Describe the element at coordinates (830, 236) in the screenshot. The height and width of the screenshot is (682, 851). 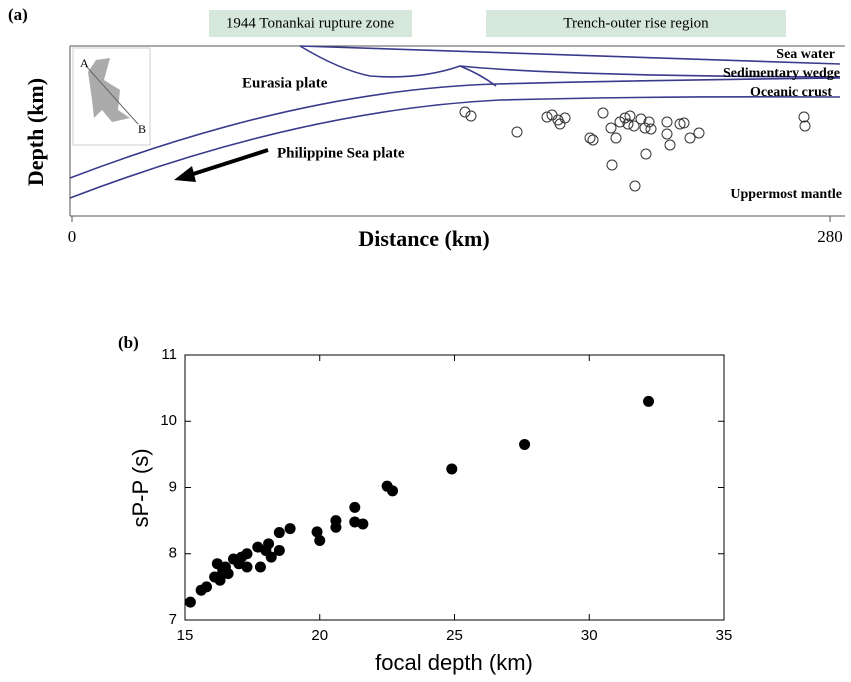
I see `x-tick-label: 280` at that location.